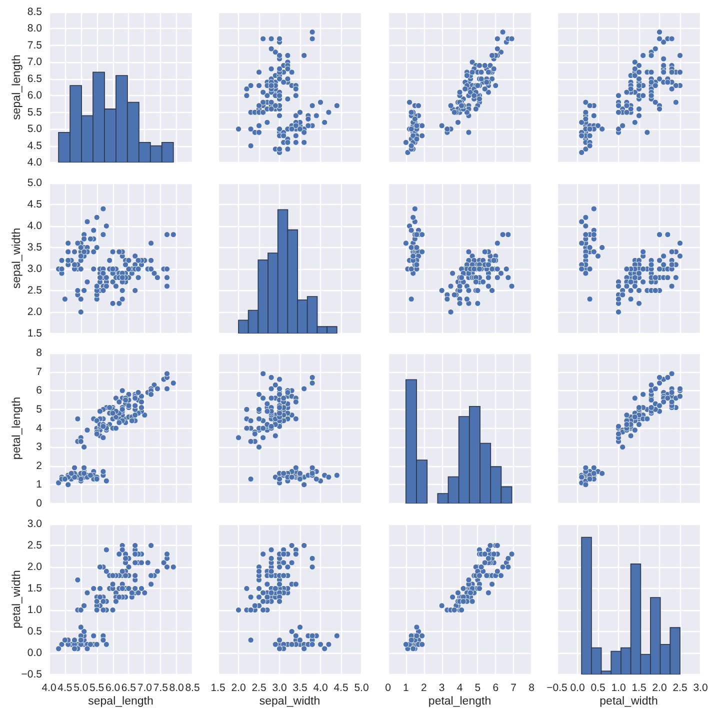  Describe the element at coordinates (39, 466) in the screenshot. I see `y-tick-label: 2` at that location.